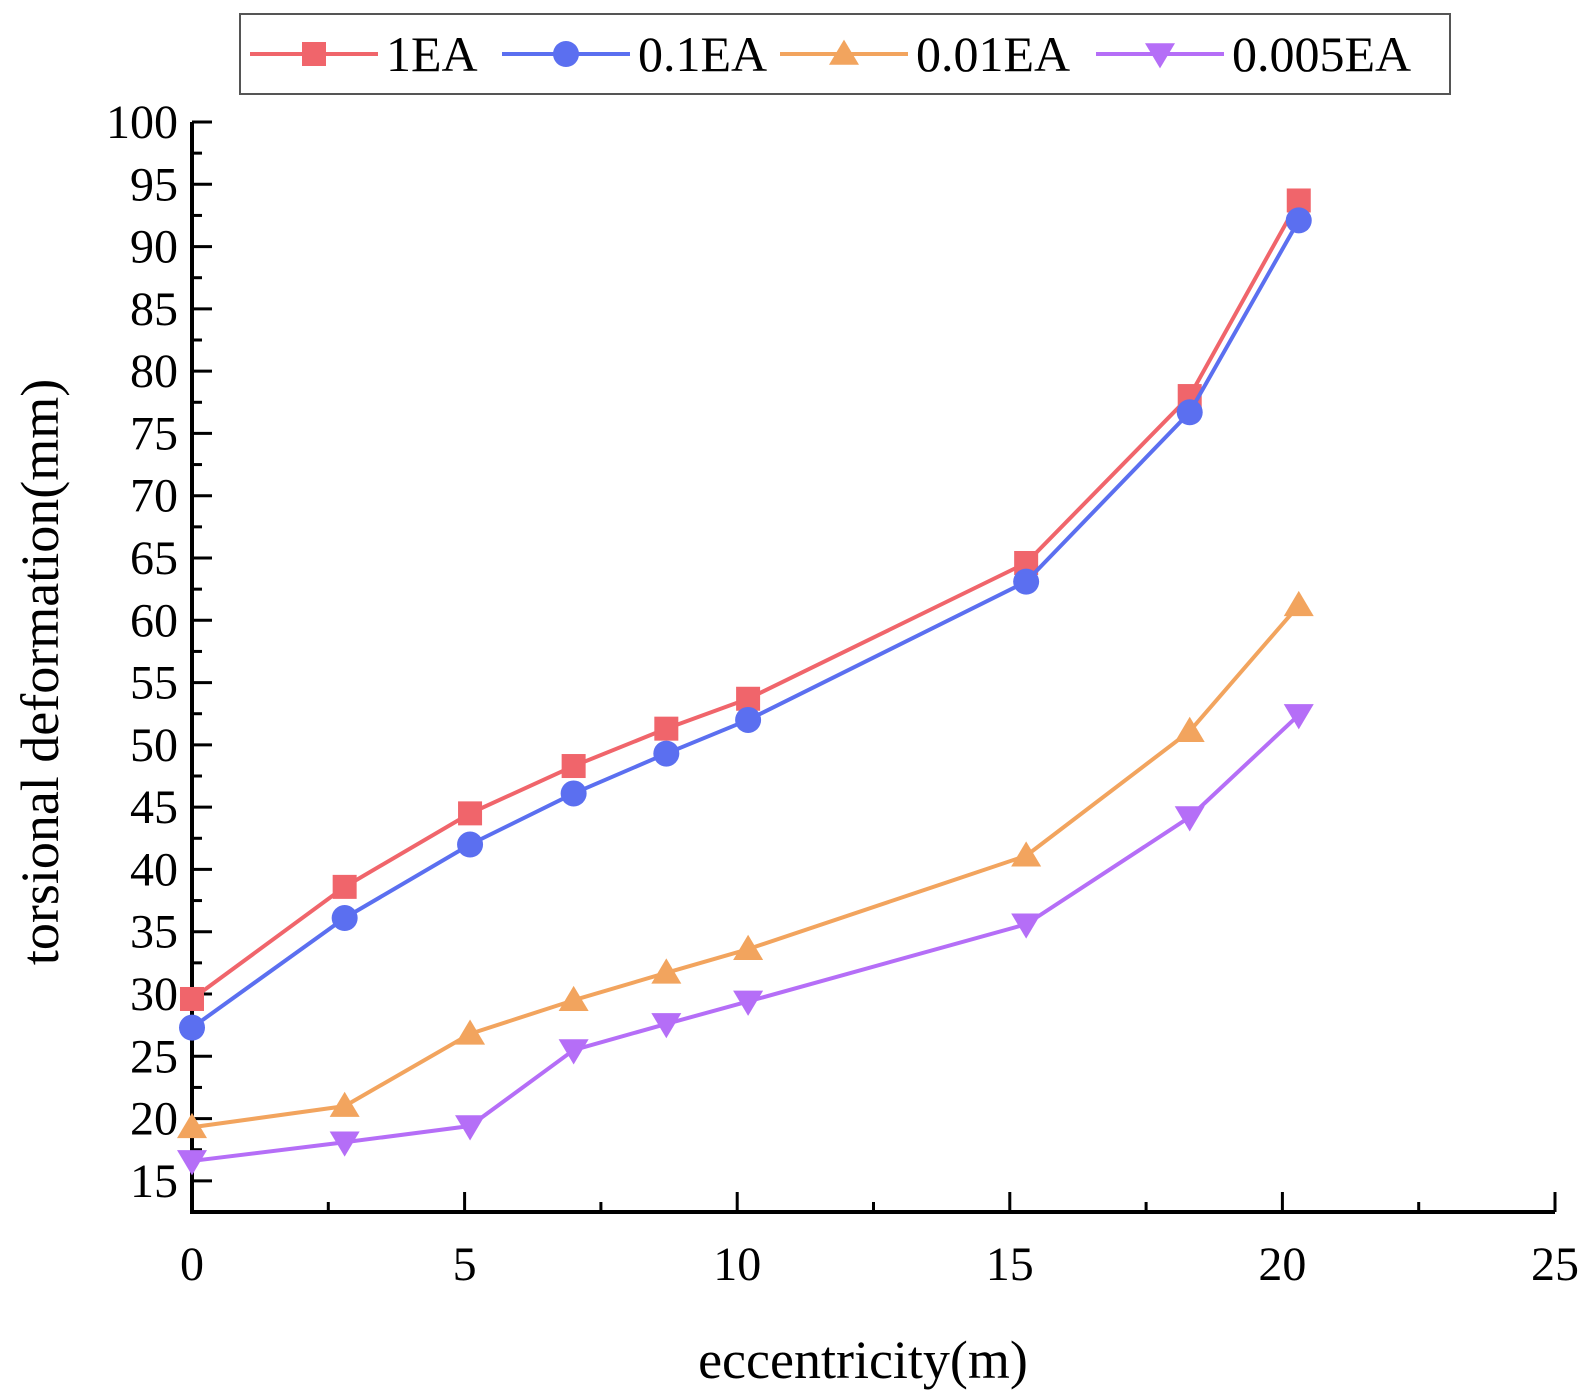 The height and width of the screenshot is (1399, 1582). What do you see at coordinates (154, 371) in the screenshot?
I see `y-tick-label: 80` at bounding box center [154, 371].